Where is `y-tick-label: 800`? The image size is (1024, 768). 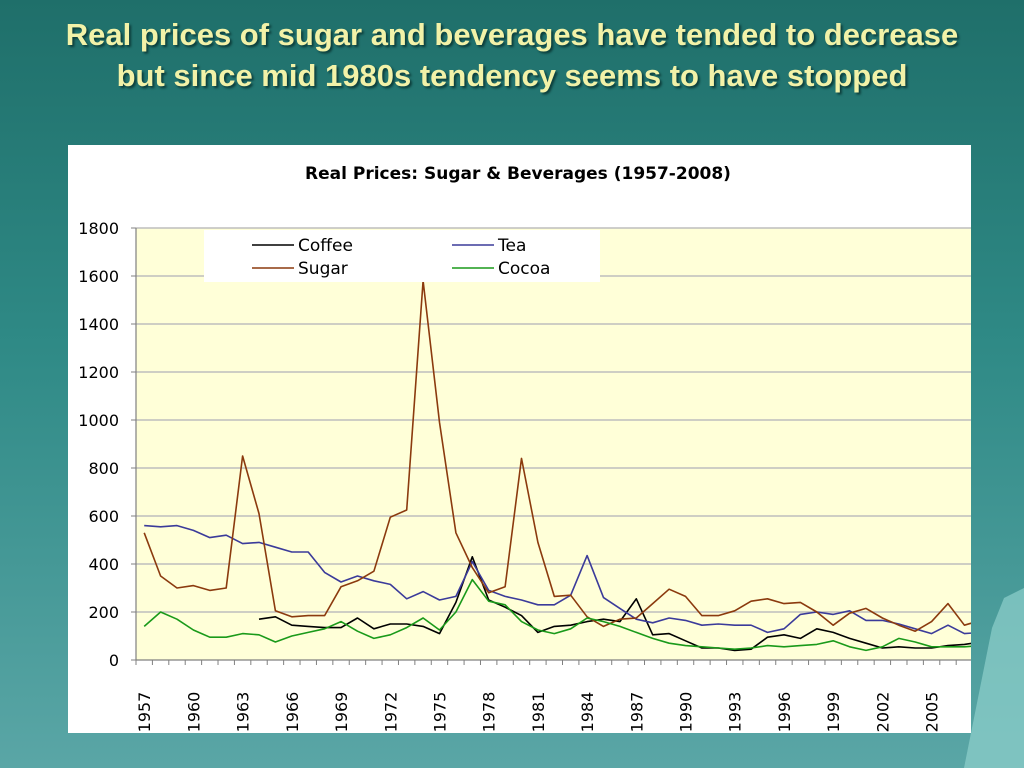
y-tick-label: 800 is located at coordinates (103, 468).